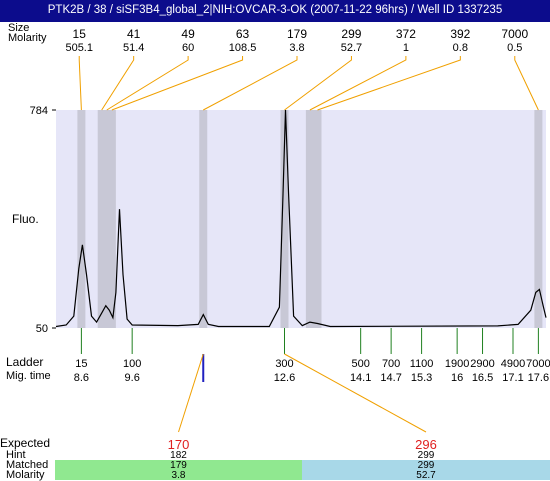 The width and height of the screenshot is (550, 481). What do you see at coordinates (134, 34) in the screenshot?
I see `peak-size-label: 41` at bounding box center [134, 34].